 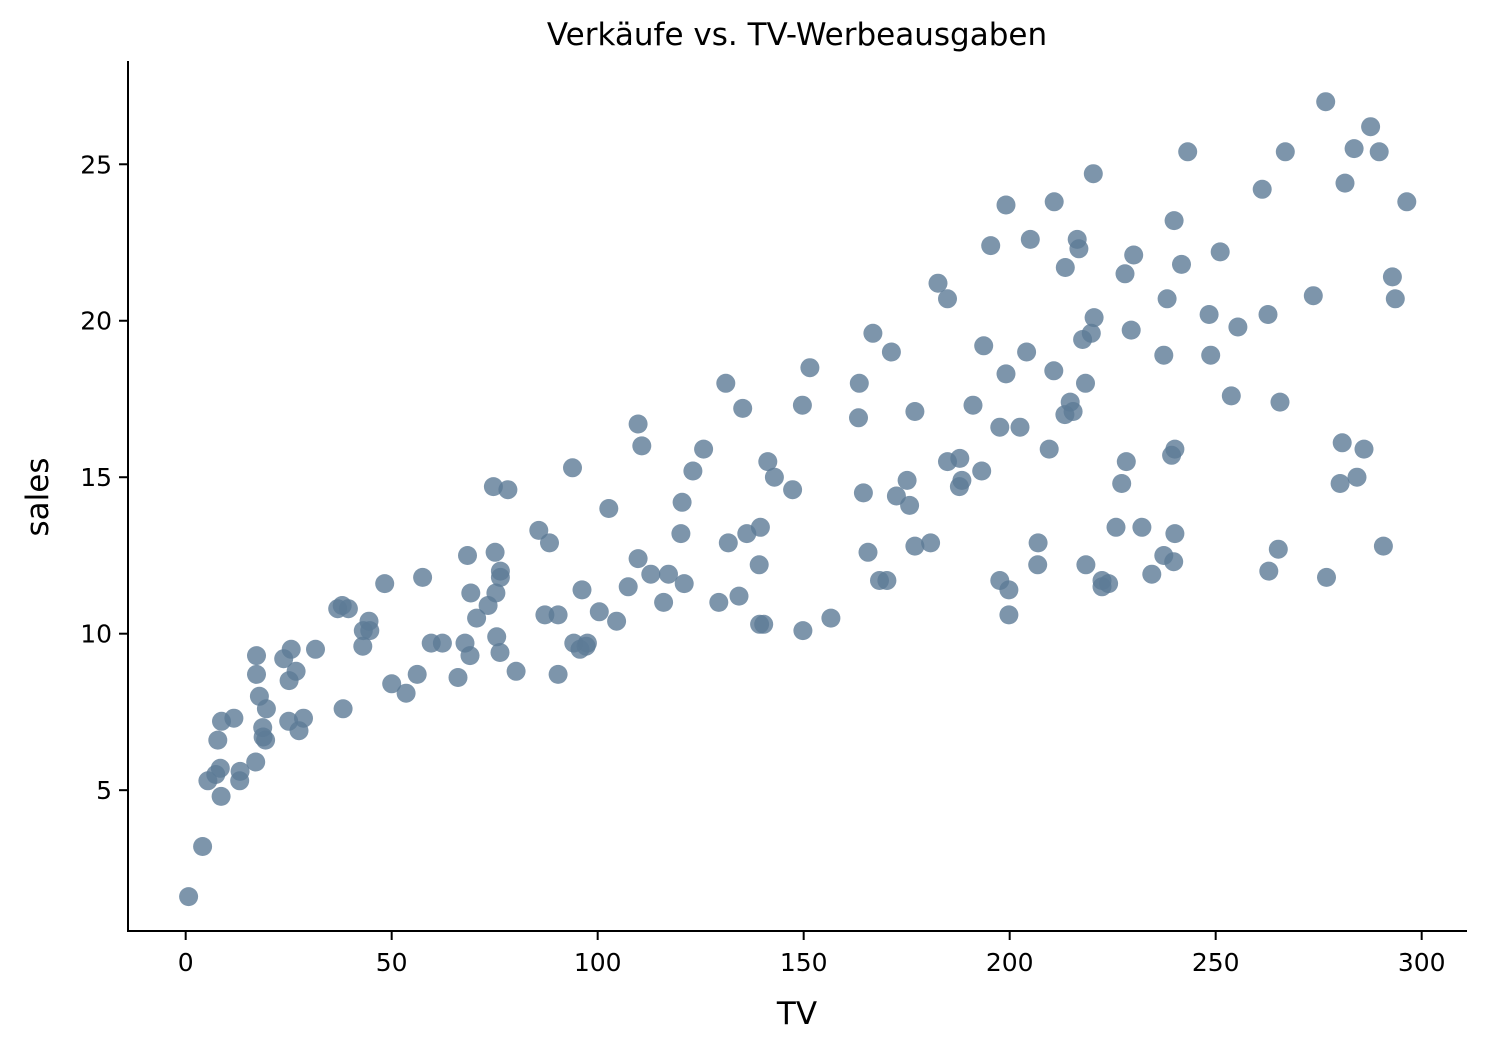 I want to click on x-tick-label: 200, so click(x=1010, y=962).